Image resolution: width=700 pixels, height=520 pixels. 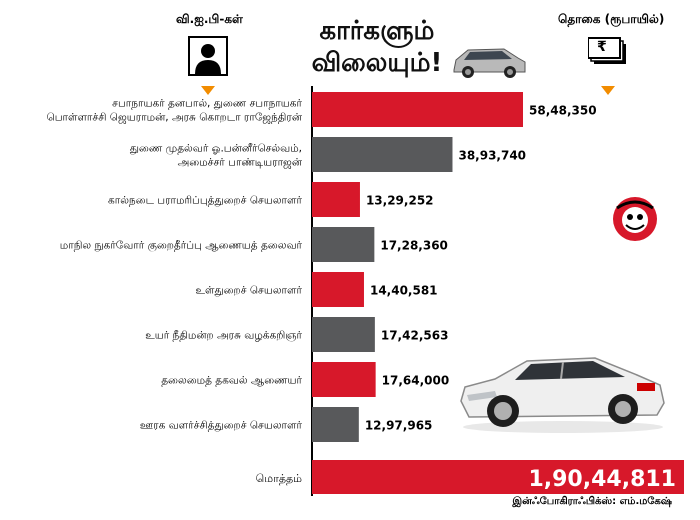 I want to click on money-icon: ₹, so click(x=607, y=51).